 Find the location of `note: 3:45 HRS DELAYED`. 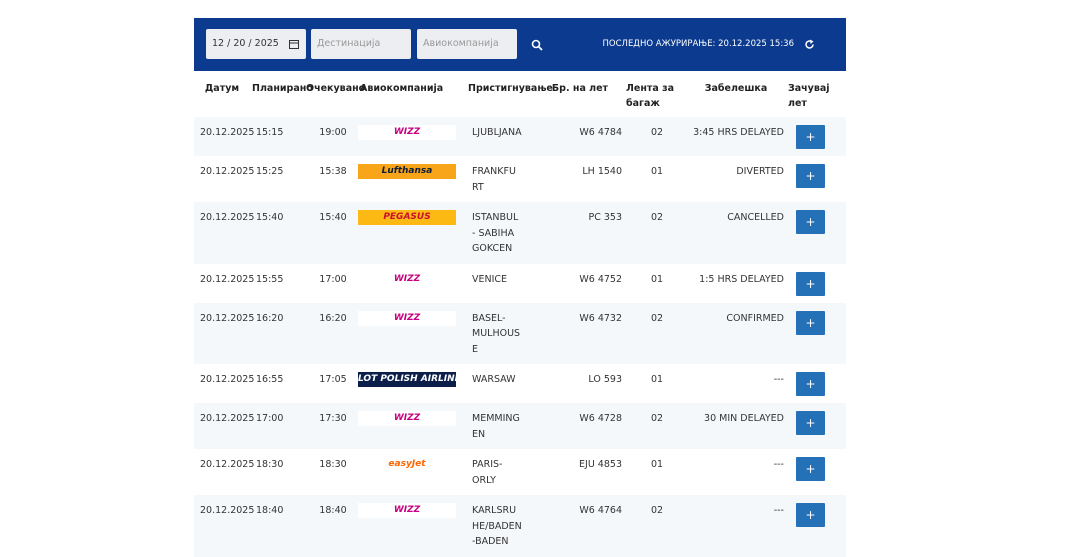

note: 3:45 HRS DELAYED is located at coordinates (738, 132).